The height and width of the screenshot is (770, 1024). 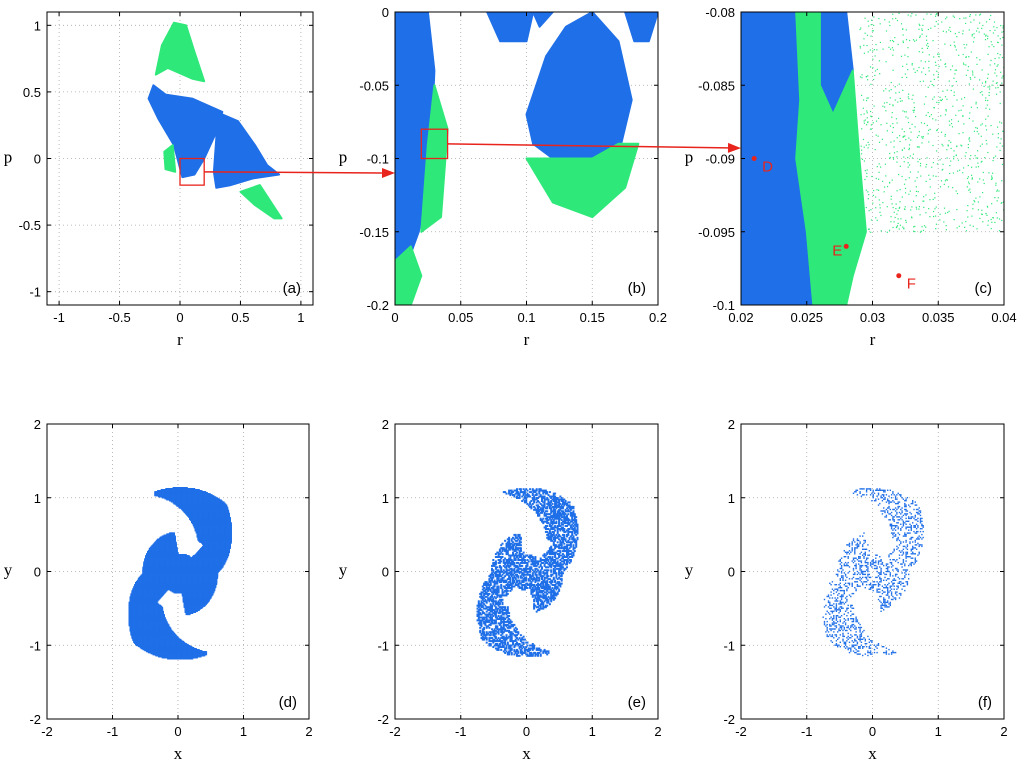 What do you see at coordinates (837, 250) in the screenshot?
I see `point-label-e: E` at bounding box center [837, 250].